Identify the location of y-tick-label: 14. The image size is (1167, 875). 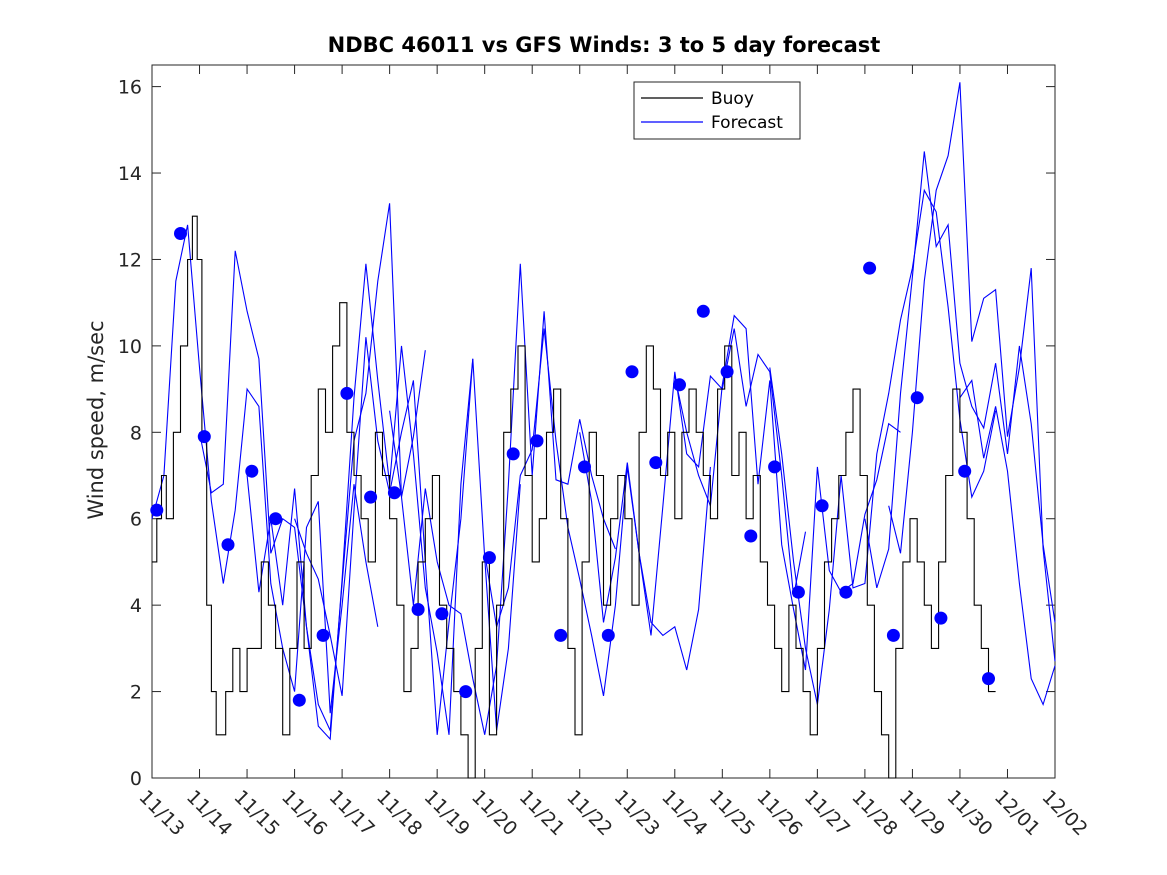
(130, 174).